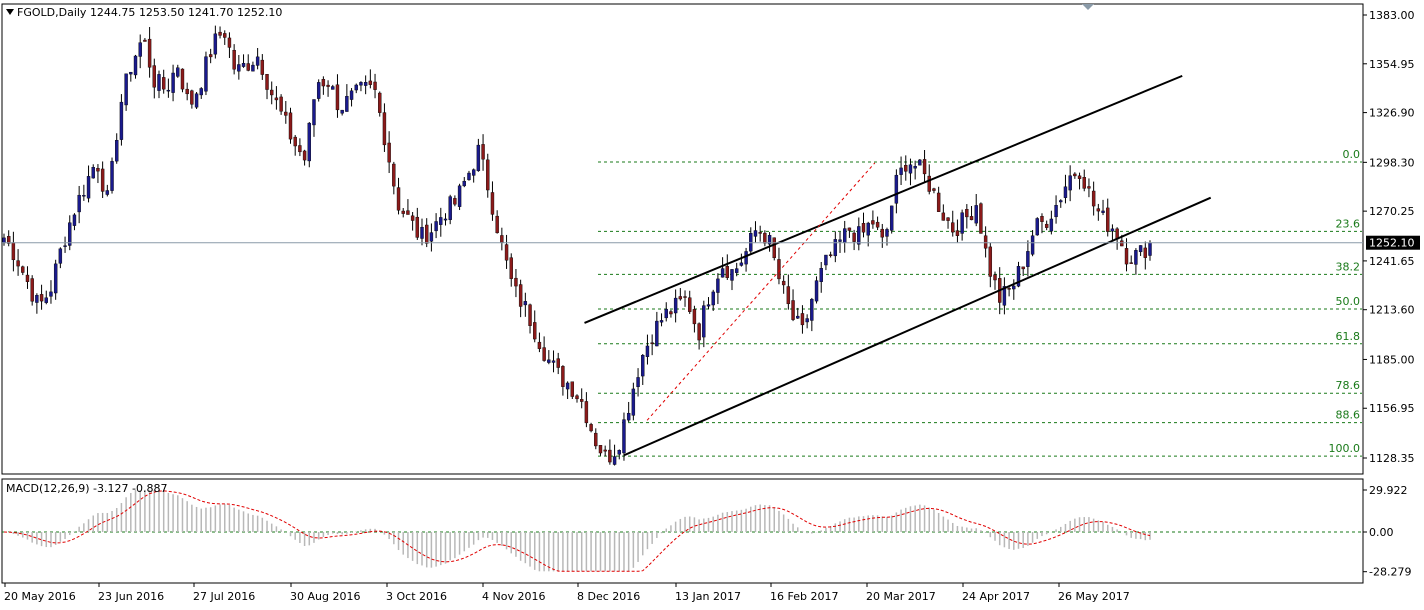 The height and width of the screenshot is (610, 1424). I want to click on chart-shift-icon, so click(1088, 7).